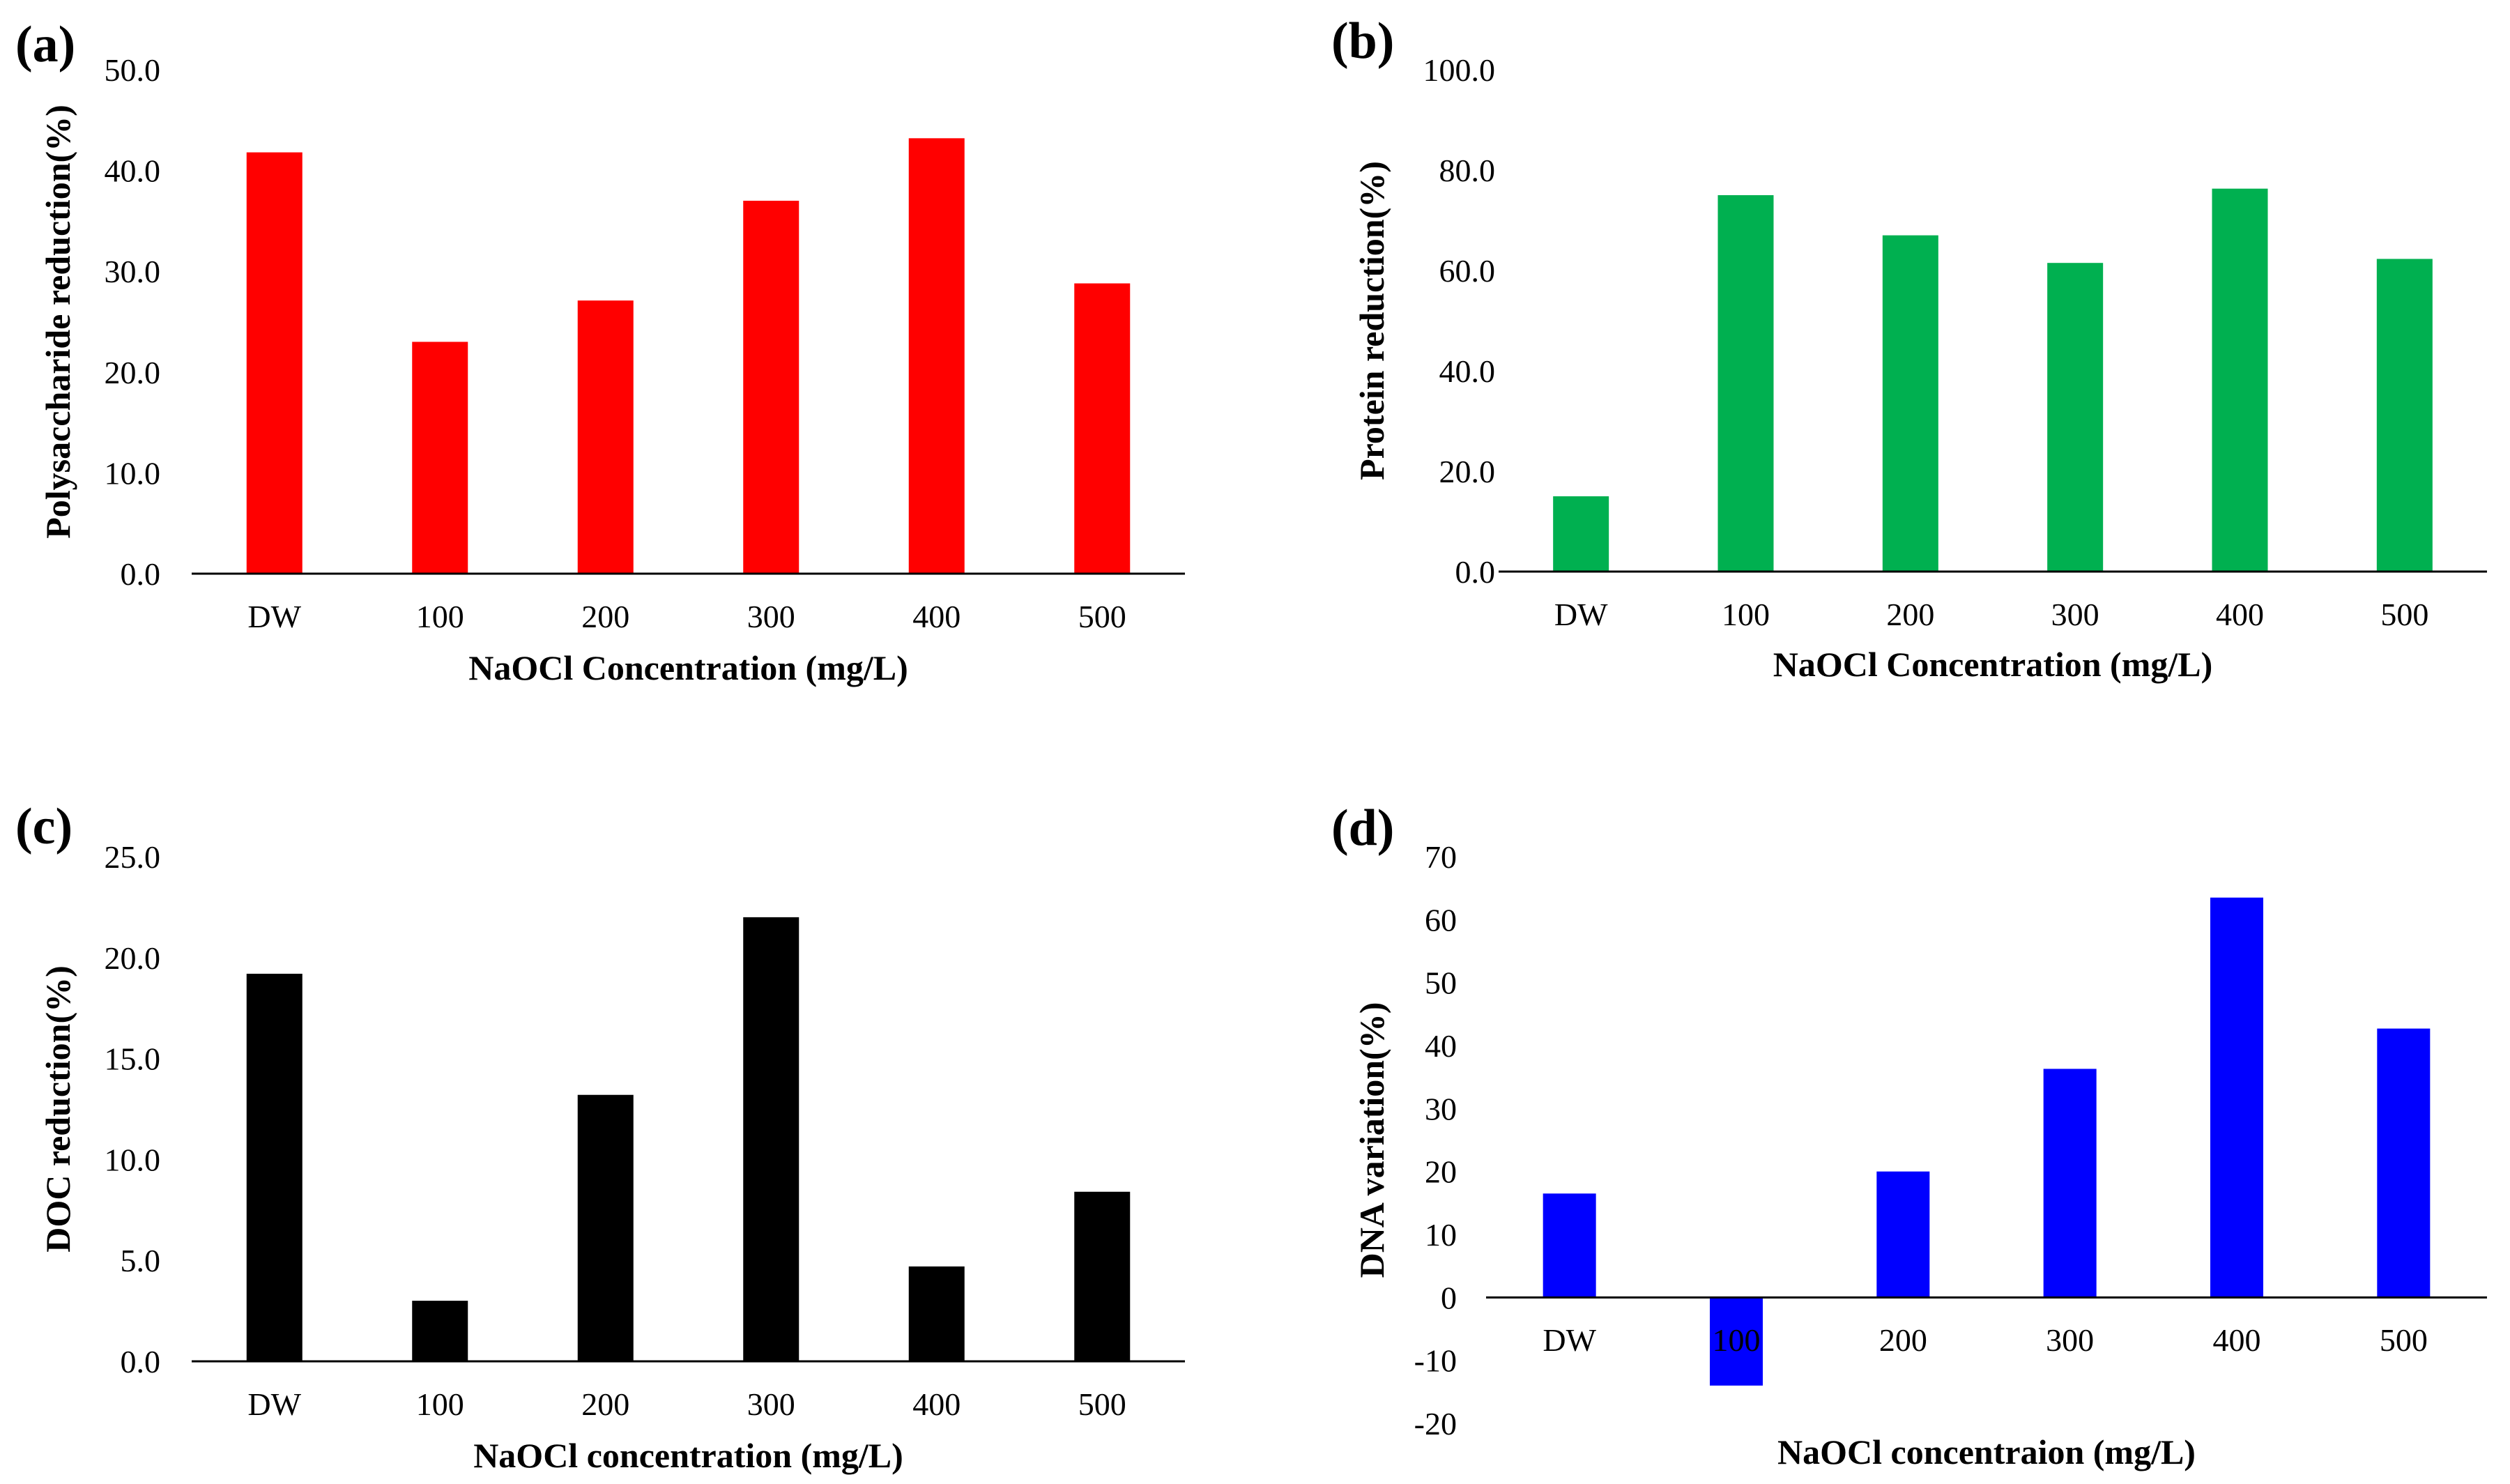 This screenshot has height=1484, width=2510. Describe the element at coordinates (133, 1059) in the screenshot. I see `y-tick-label: 15.0` at that location.